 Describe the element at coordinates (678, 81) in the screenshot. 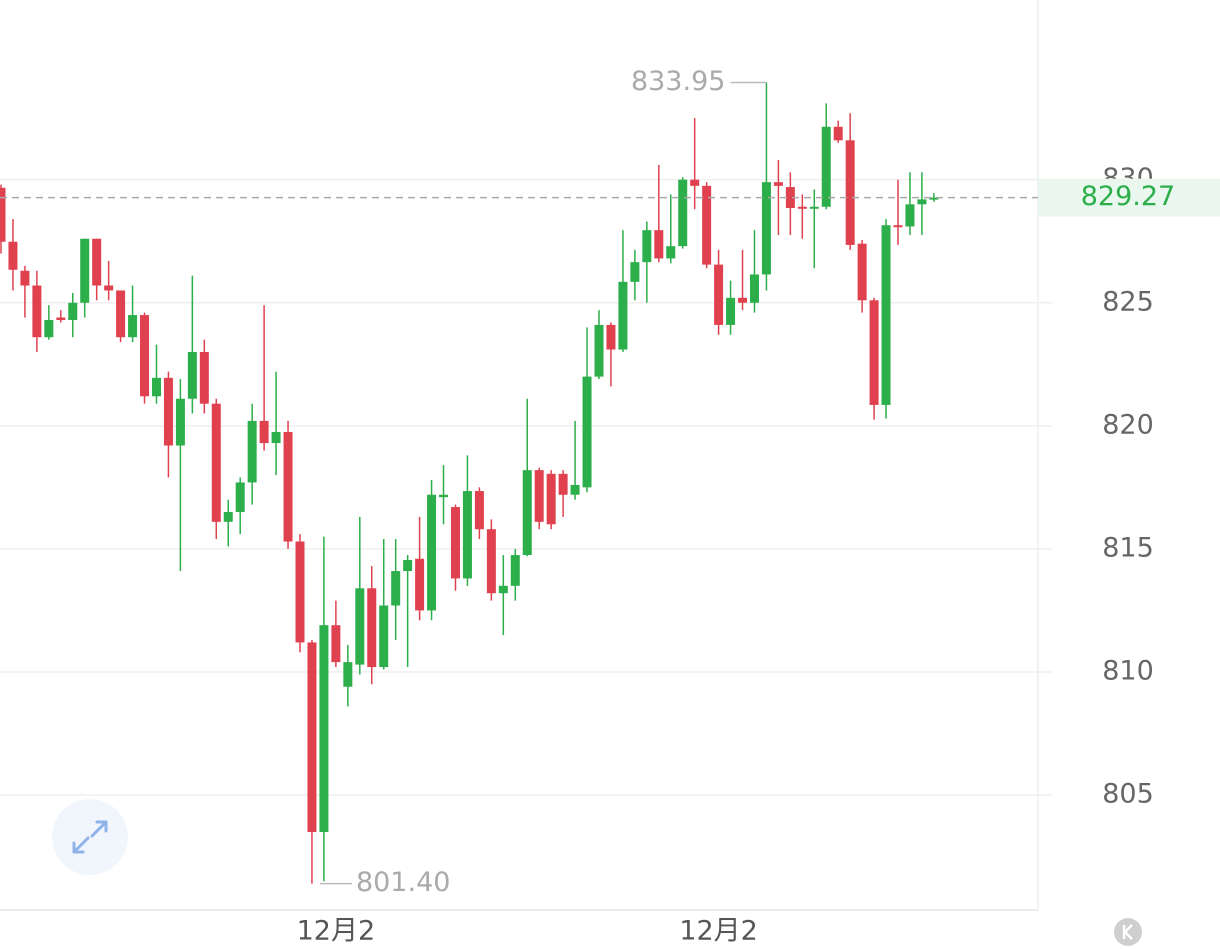

I see `high-label: 833.95` at that location.